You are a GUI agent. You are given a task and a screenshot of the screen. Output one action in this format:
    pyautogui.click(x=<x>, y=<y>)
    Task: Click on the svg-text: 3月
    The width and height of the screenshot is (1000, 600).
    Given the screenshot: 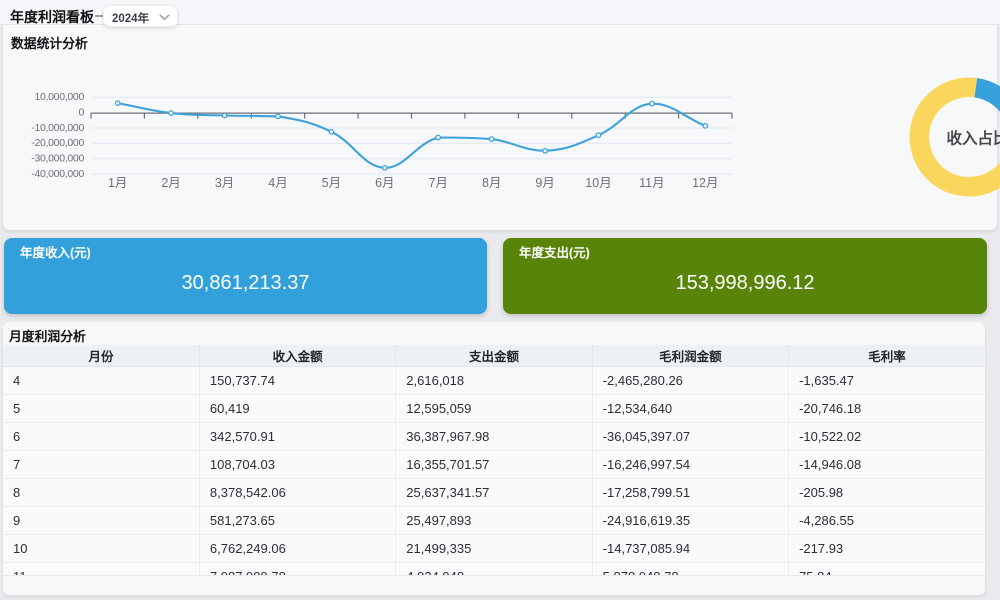 What is the action you would take?
    pyautogui.click(x=224, y=183)
    